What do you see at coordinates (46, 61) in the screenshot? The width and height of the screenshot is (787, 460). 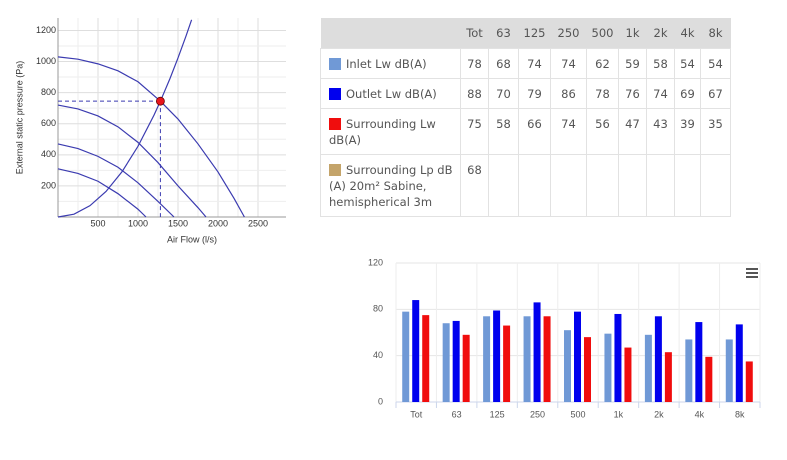 I see `y-tick-label: 1000` at bounding box center [46, 61].